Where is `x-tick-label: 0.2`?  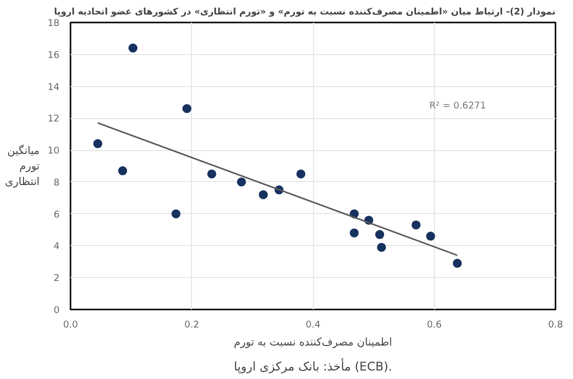 x-tick-label: 0.2 is located at coordinates (192, 325).